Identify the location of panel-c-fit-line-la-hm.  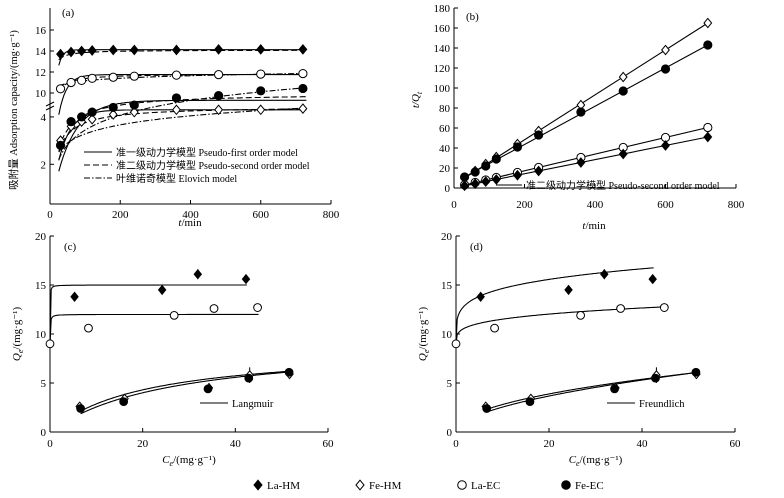
(148, 314).